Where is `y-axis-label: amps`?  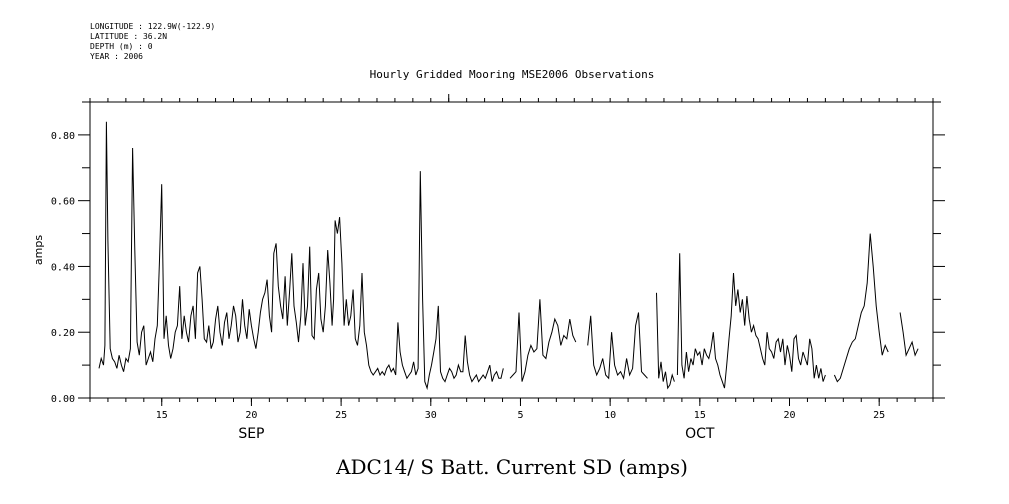
y-axis-label: amps is located at coordinates (38, 250).